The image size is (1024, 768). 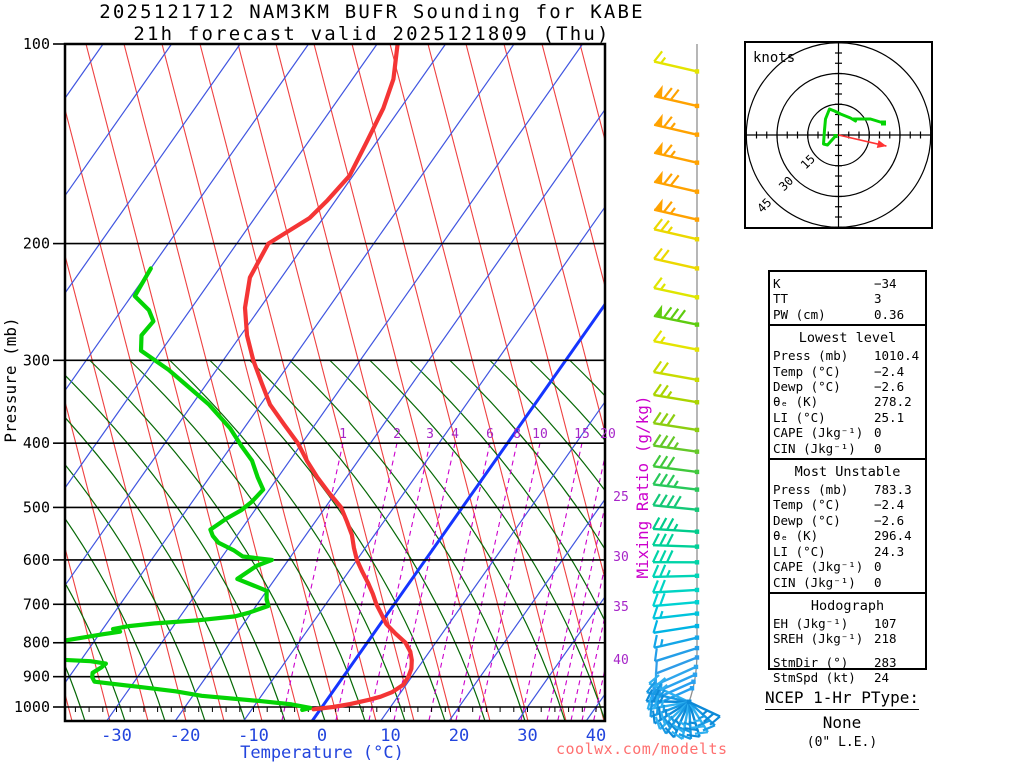 What do you see at coordinates (774, 58) in the screenshot?
I see `hodograph-unit-label: knots` at bounding box center [774, 58].